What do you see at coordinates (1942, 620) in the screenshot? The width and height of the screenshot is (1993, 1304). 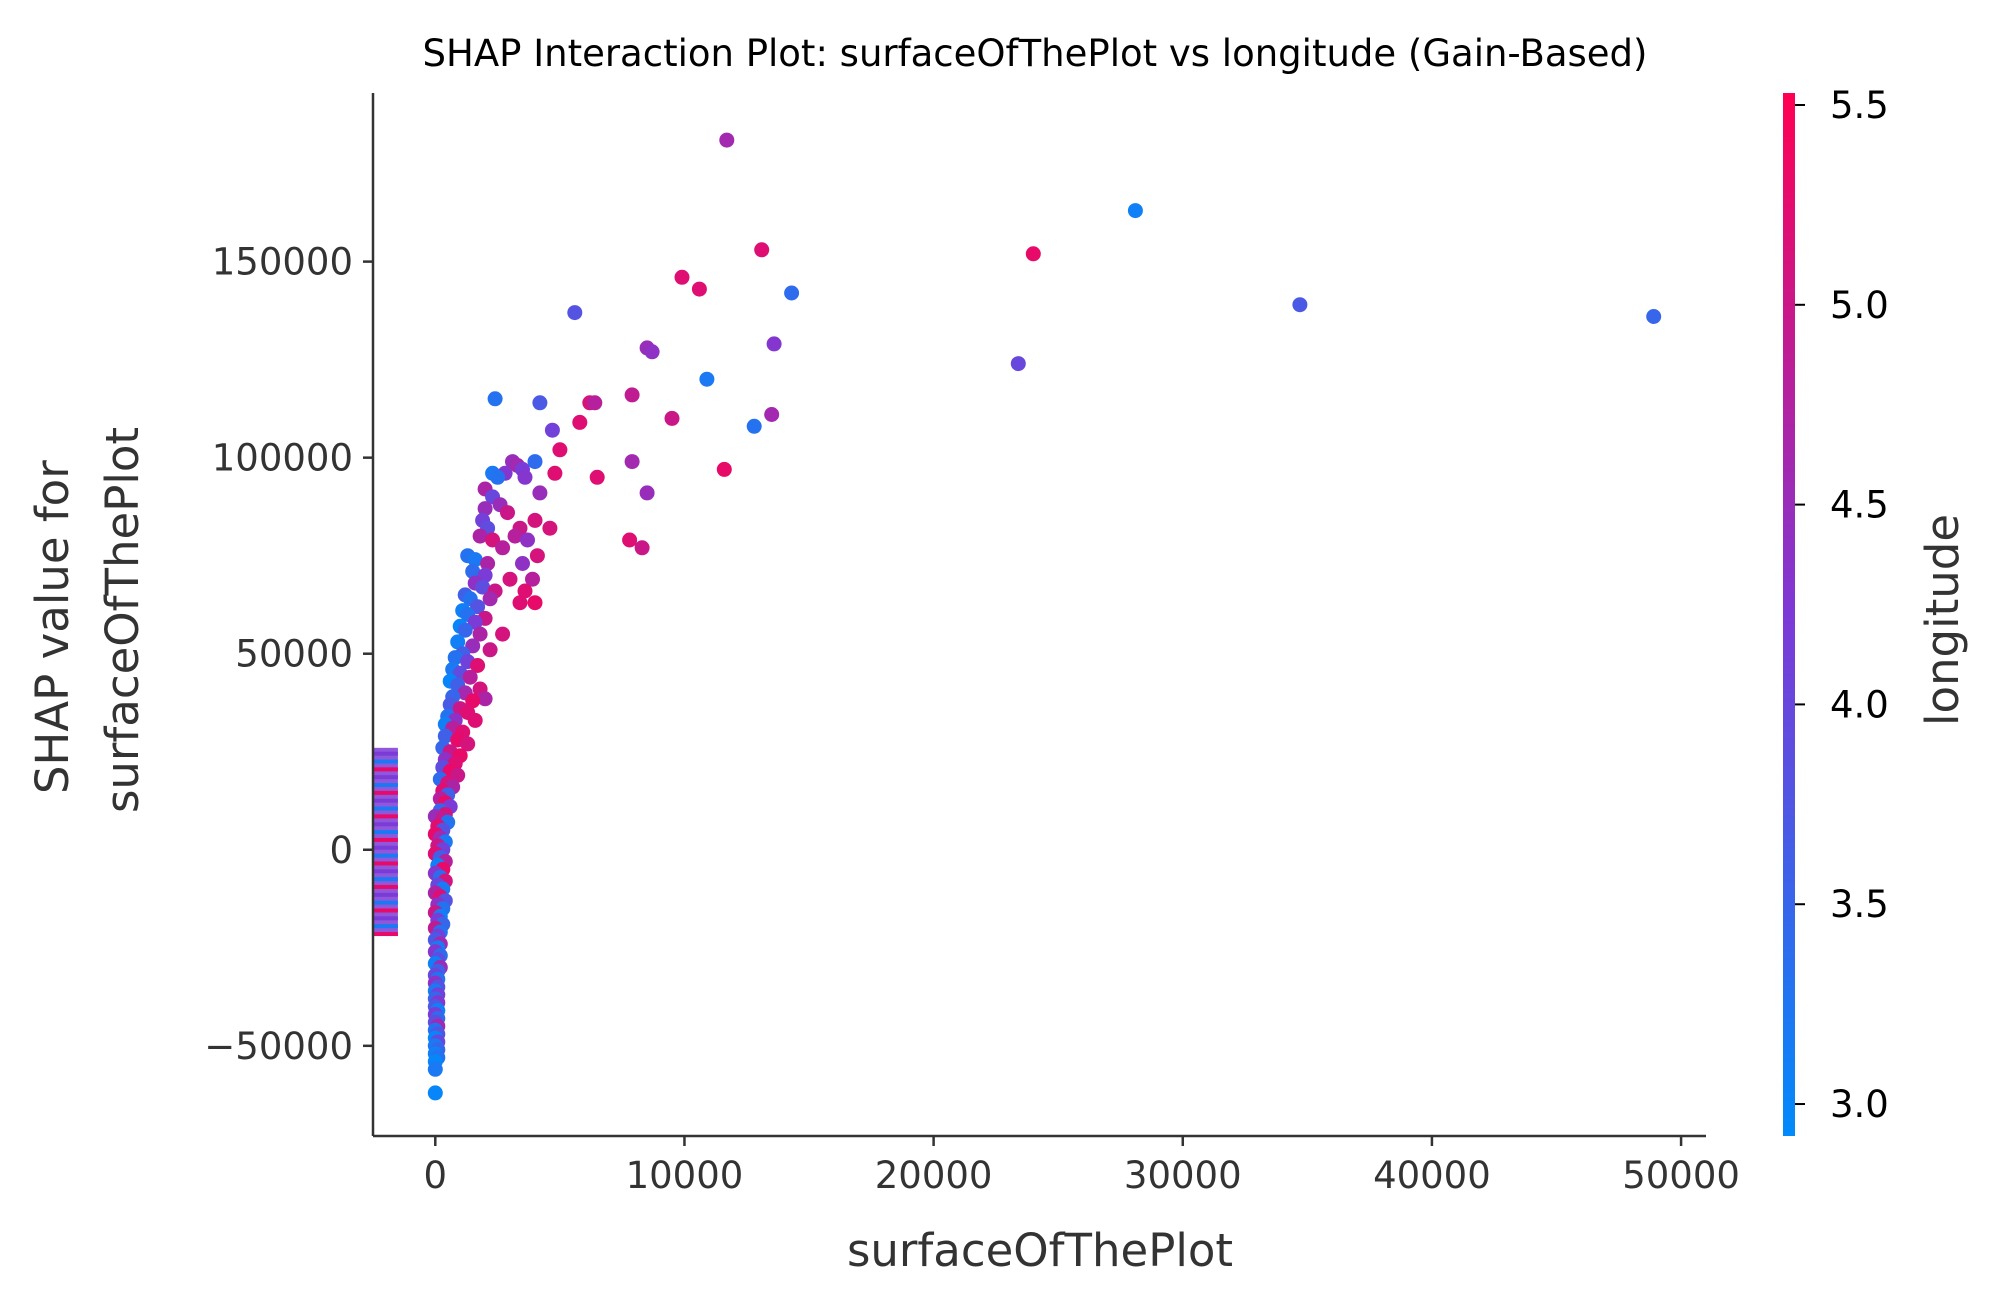 I see `colorbar-label: longitude` at bounding box center [1942, 620].